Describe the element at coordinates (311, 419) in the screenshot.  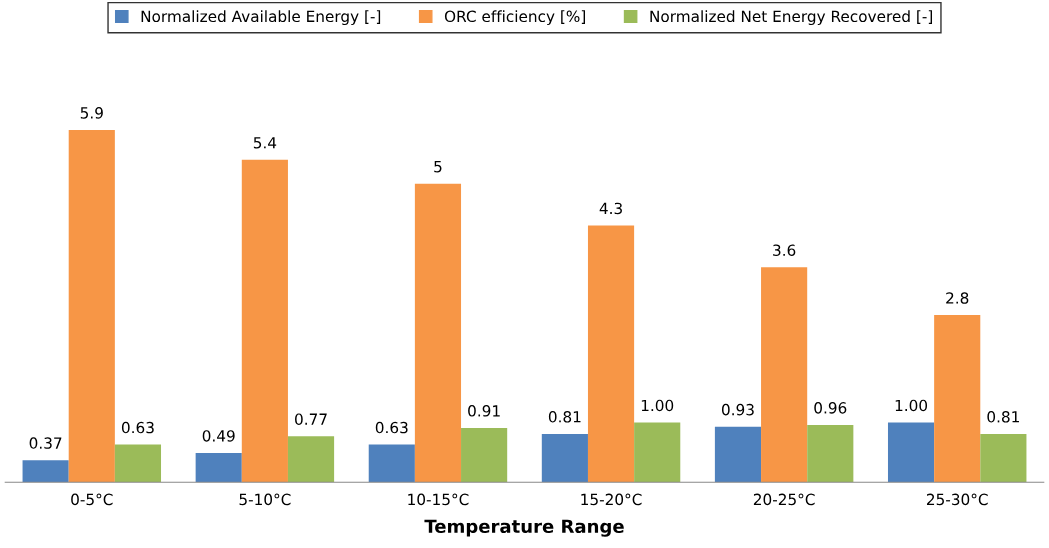
I see `data-label: 0.77` at that location.